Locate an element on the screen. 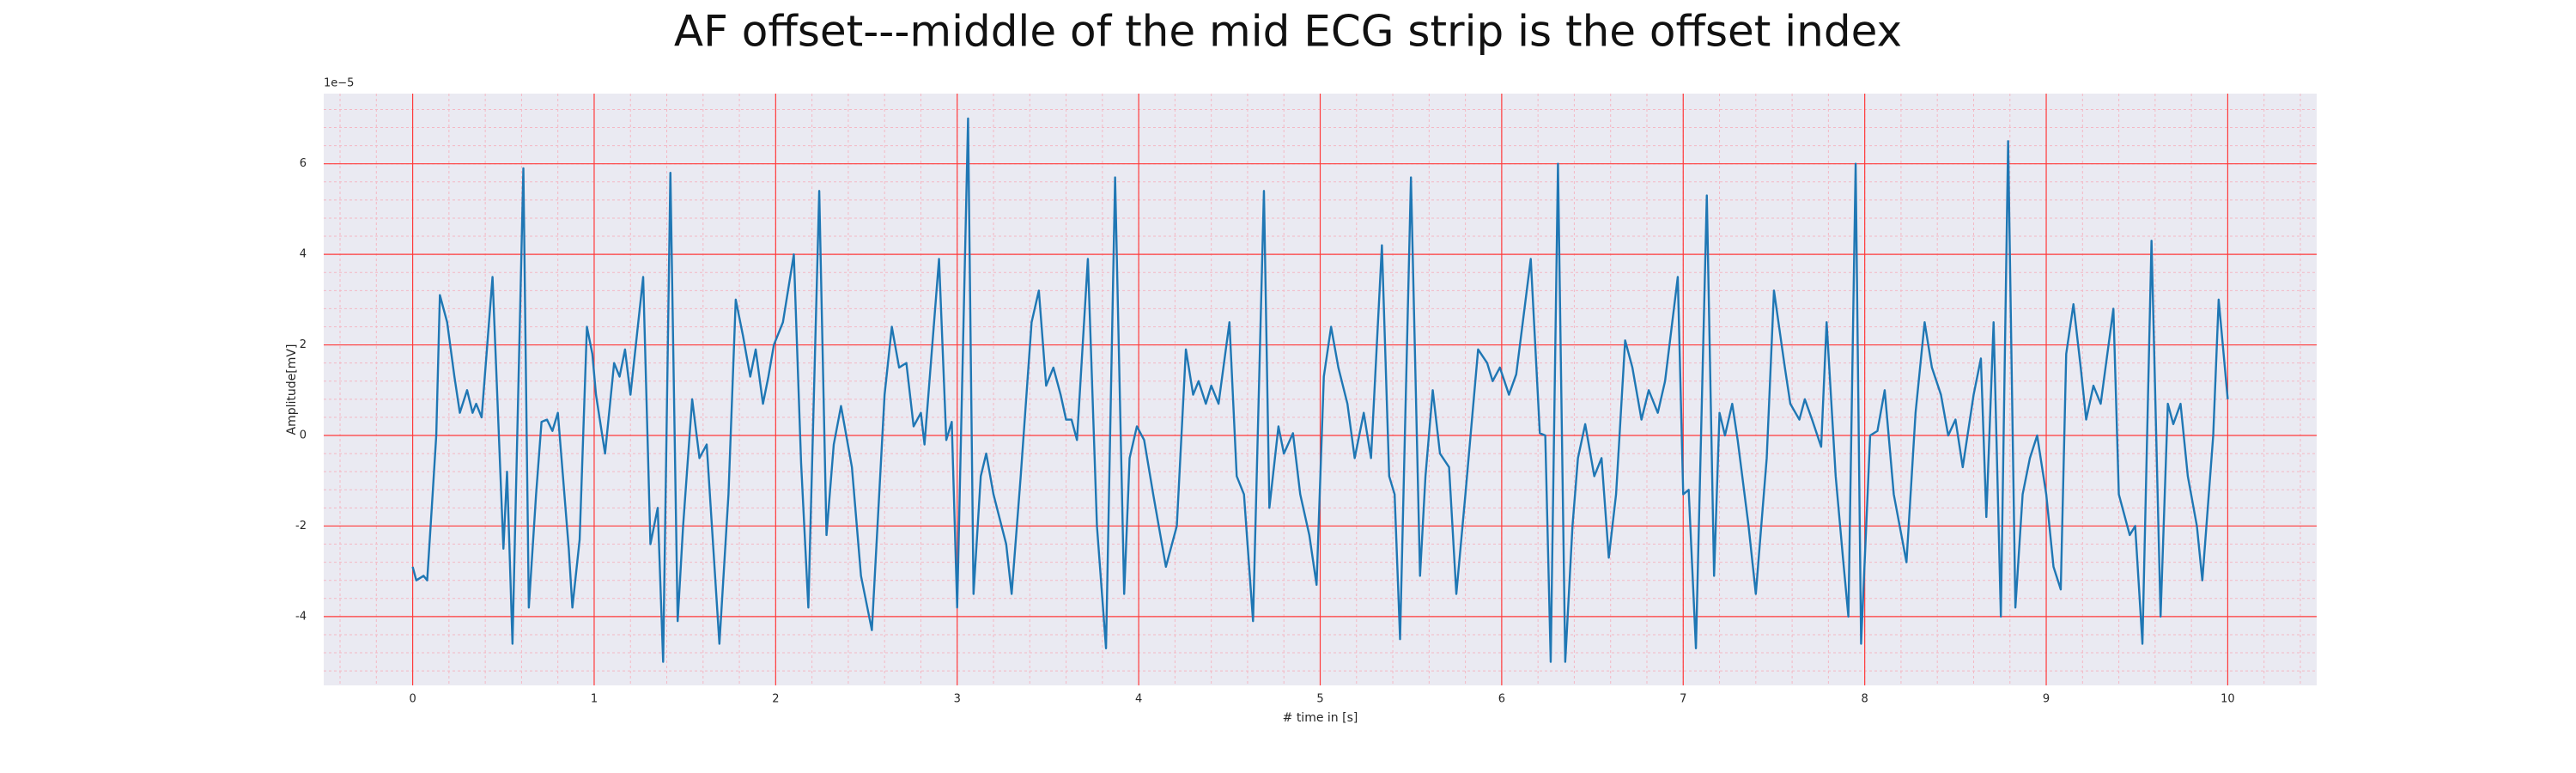 This screenshot has width=2576, height=773. y-axis-label: Amplitude[mV] is located at coordinates (292, 389).